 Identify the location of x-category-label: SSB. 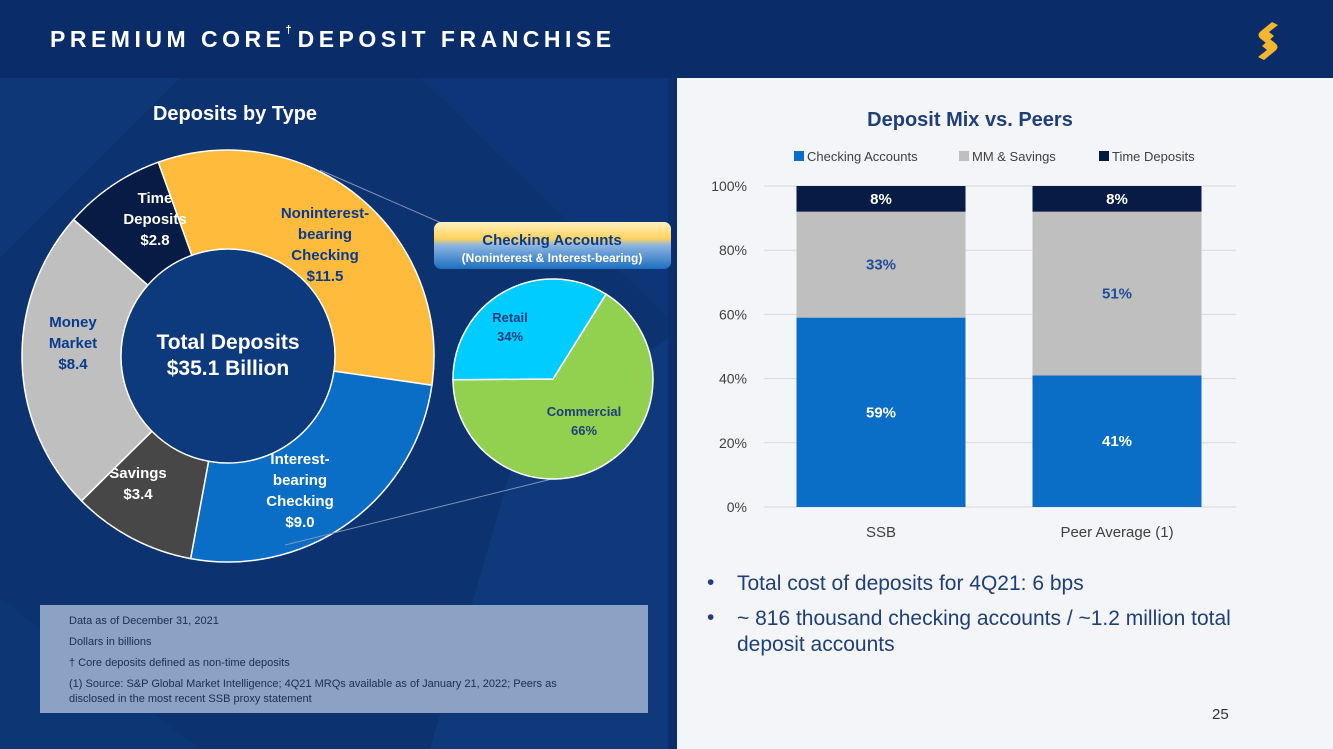
(881, 532).